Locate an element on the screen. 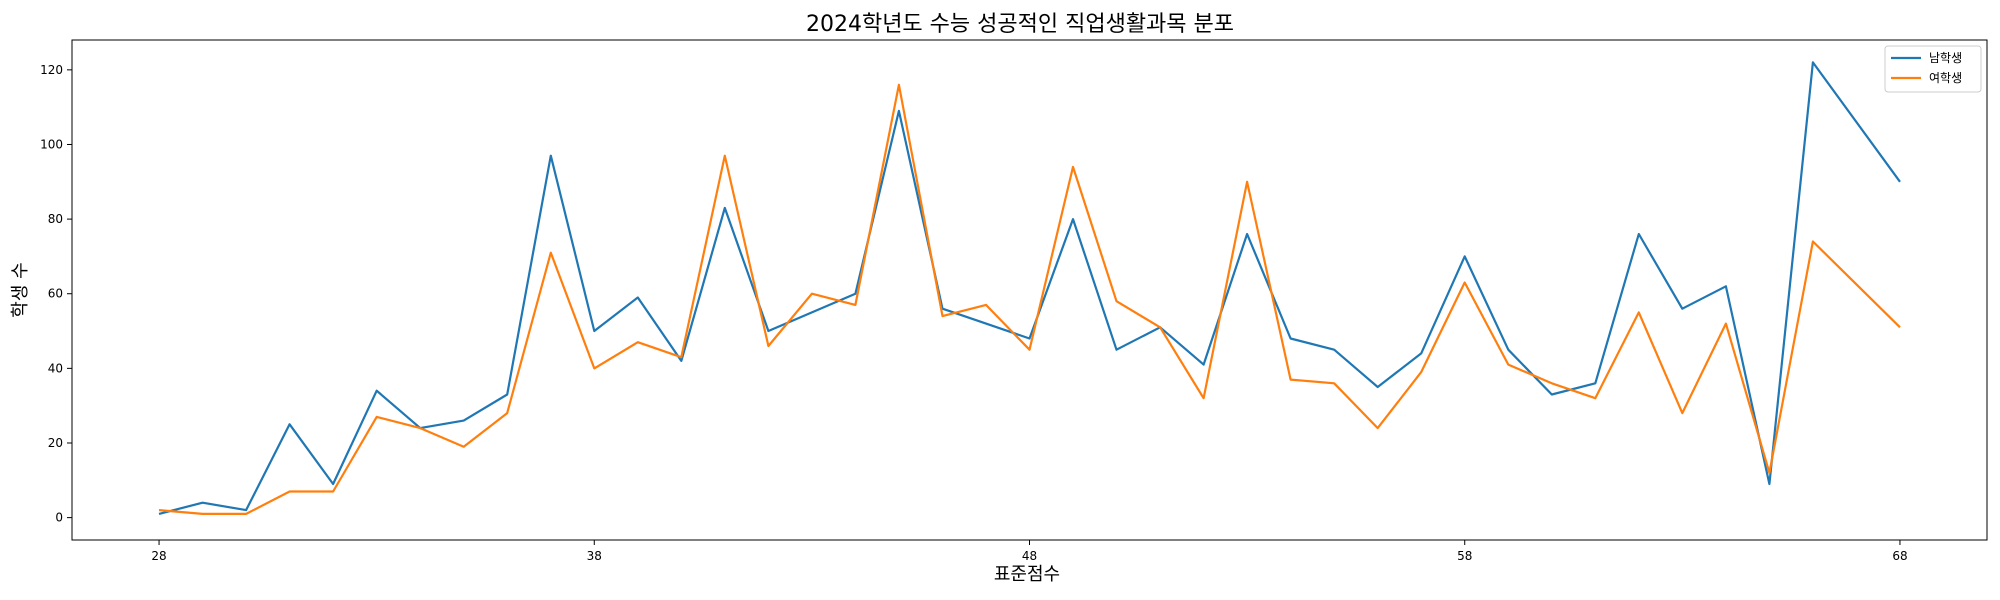  x-tick-label: 68 is located at coordinates (1899, 556).